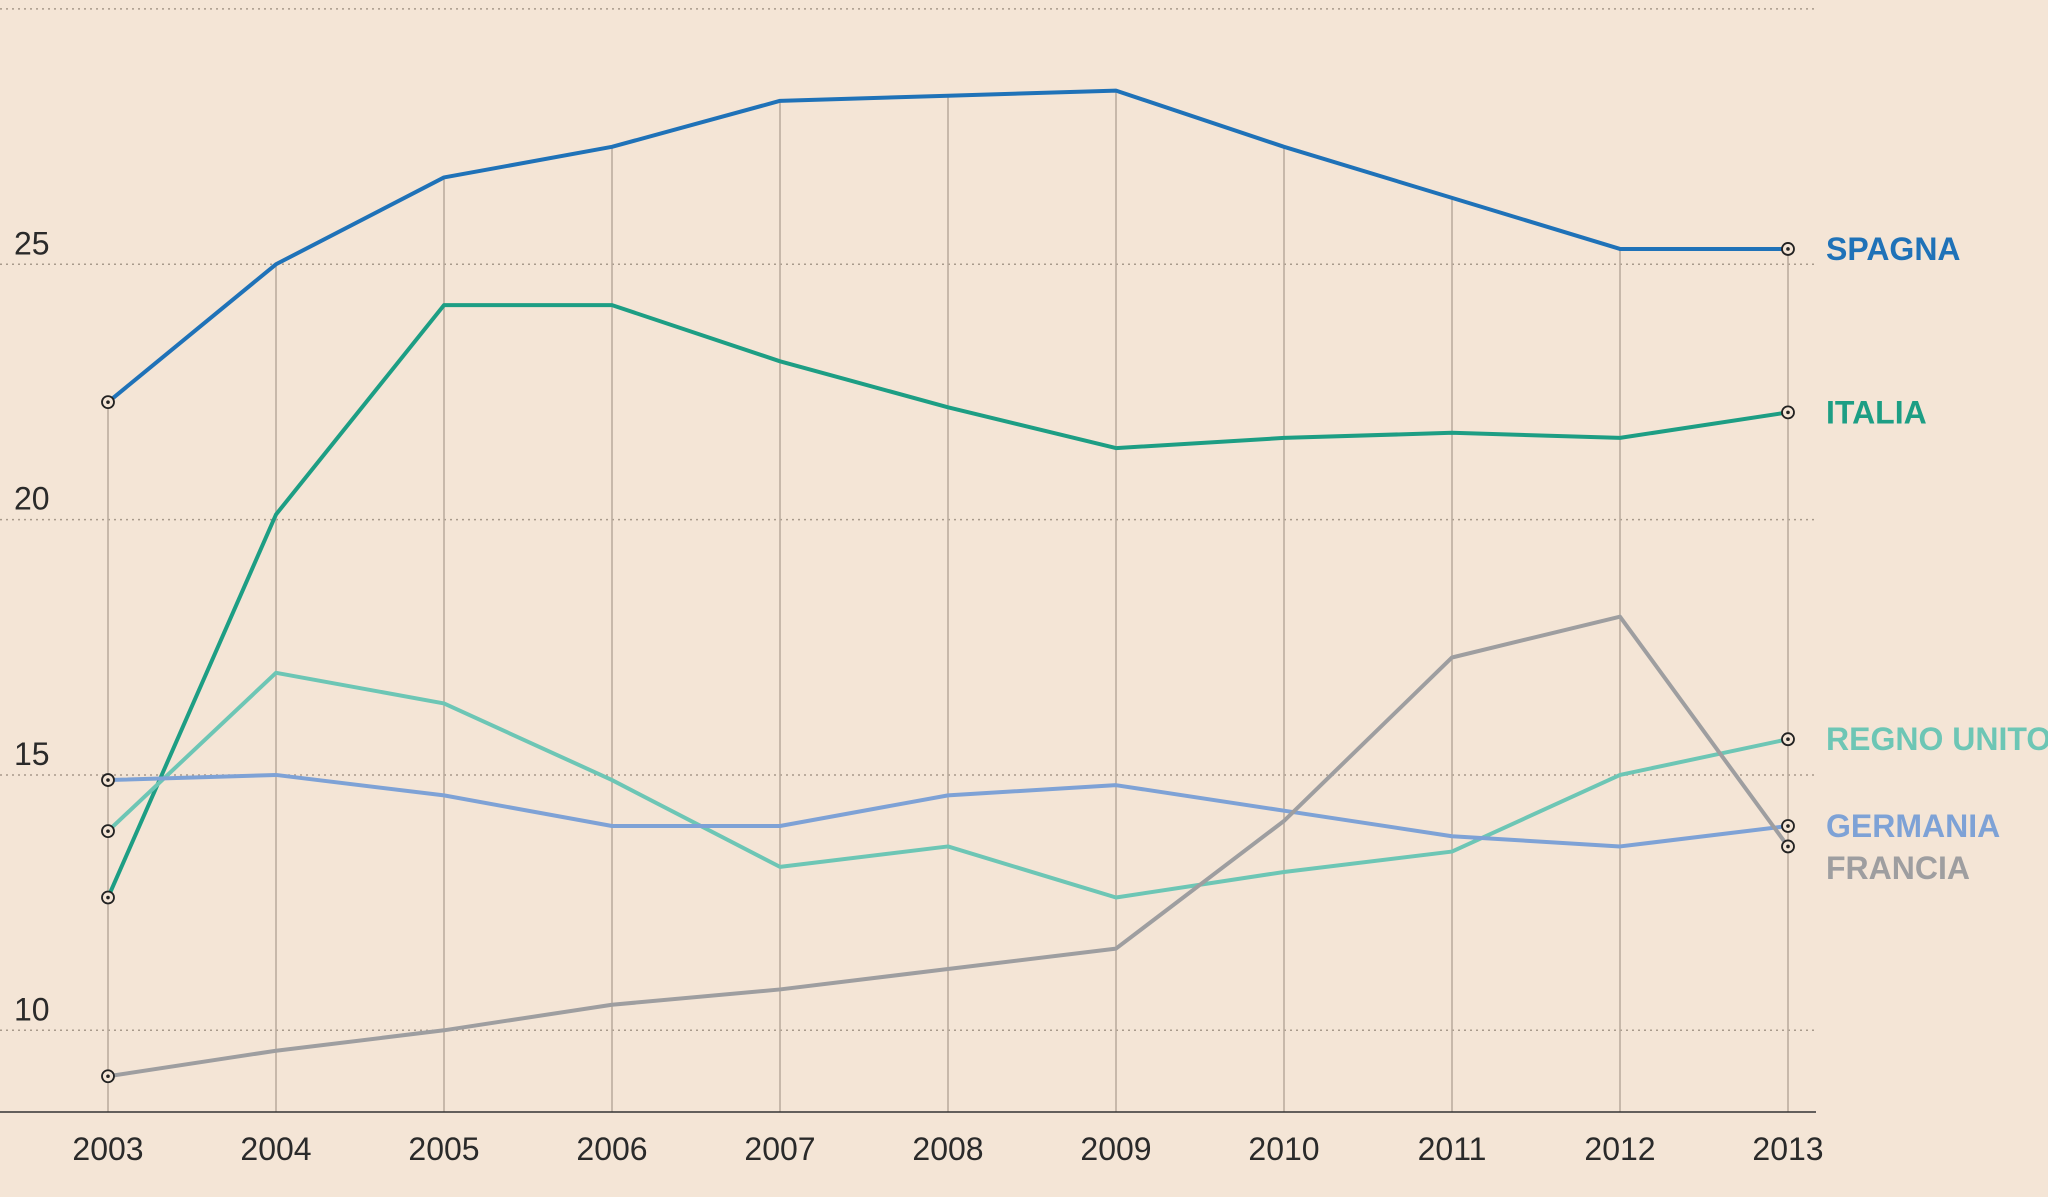  What do you see at coordinates (443, 1149) in the screenshot?
I see `x-tick-label: 2005` at bounding box center [443, 1149].